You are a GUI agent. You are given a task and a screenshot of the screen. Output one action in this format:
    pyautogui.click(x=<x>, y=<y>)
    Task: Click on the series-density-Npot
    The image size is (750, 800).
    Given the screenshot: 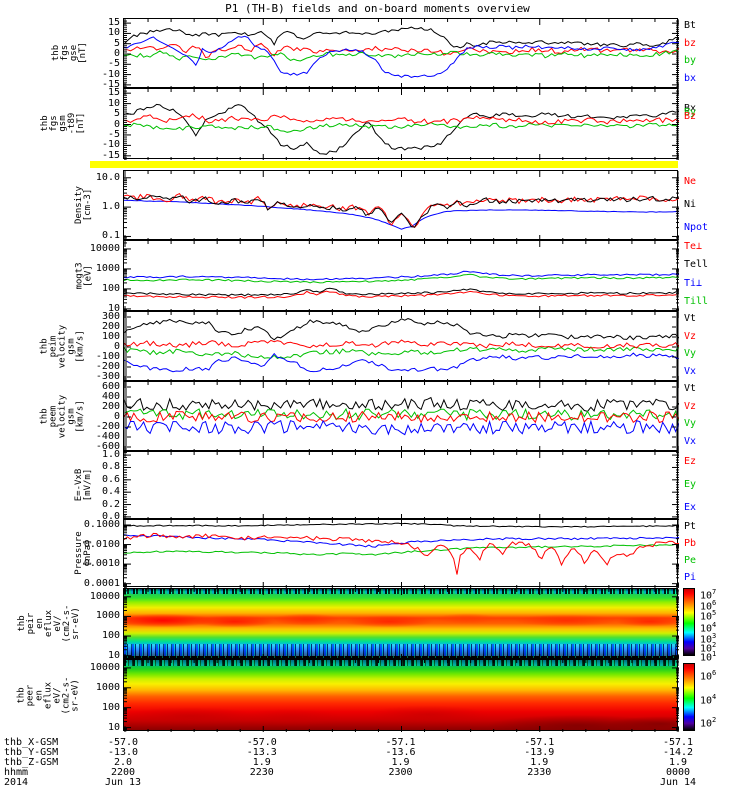 What is the action you would take?
    pyautogui.click(x=401, y=214)
    